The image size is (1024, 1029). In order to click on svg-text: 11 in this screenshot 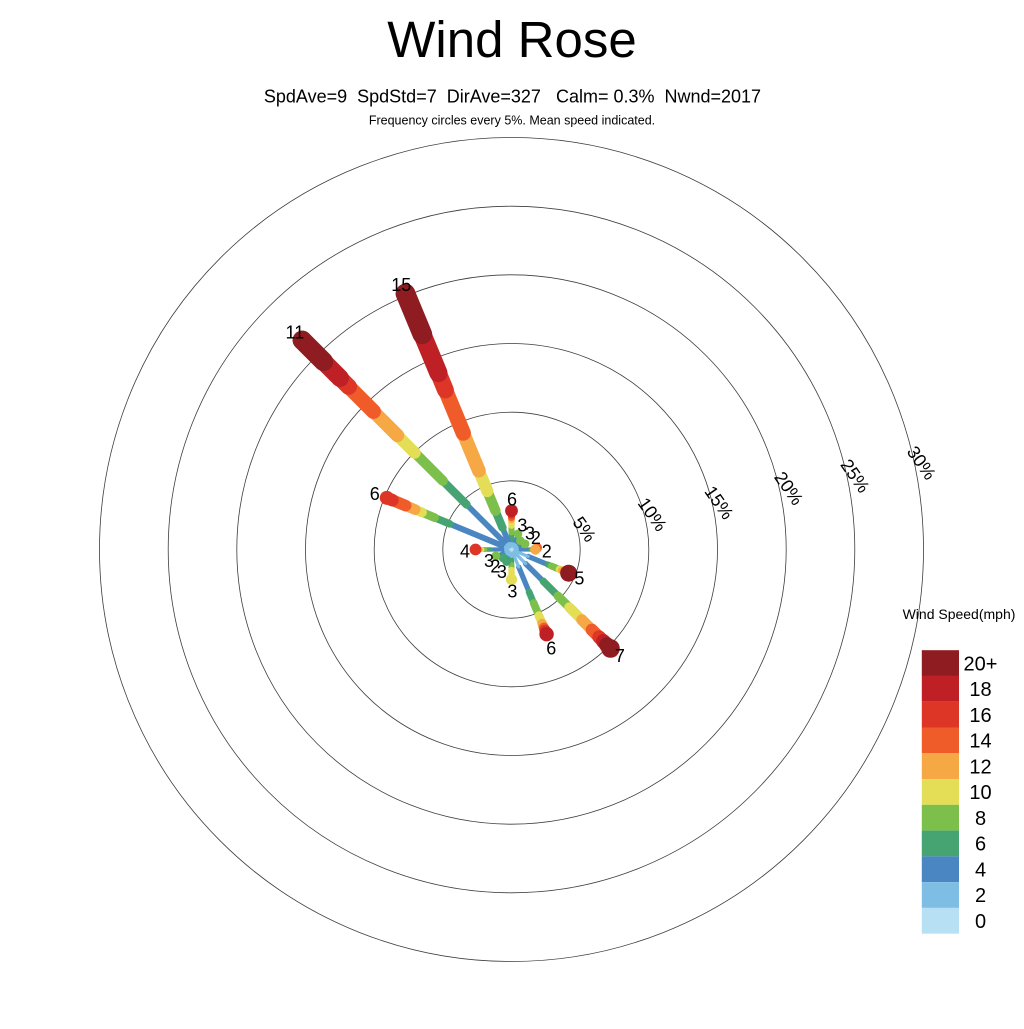, I will do `click(295, 332)`.